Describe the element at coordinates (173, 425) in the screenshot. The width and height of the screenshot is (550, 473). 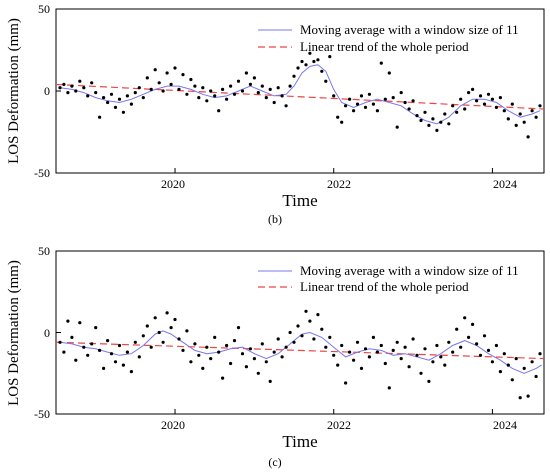
I see `panel-c-xtick-label-2020: 2020` at that location.